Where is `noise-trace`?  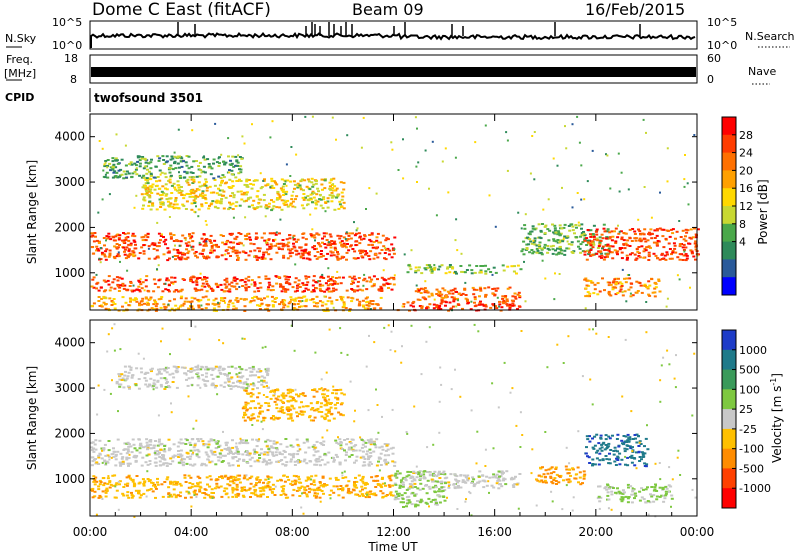 noise-trace is located at coordinates (393, 35).